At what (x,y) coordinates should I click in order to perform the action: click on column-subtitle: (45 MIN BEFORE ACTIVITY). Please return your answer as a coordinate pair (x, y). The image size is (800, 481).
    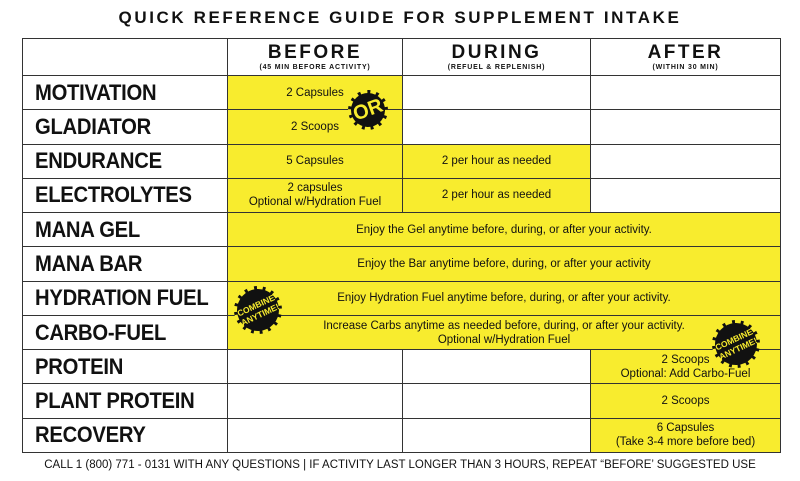
    Looking at the image, I should click on (315, 67).